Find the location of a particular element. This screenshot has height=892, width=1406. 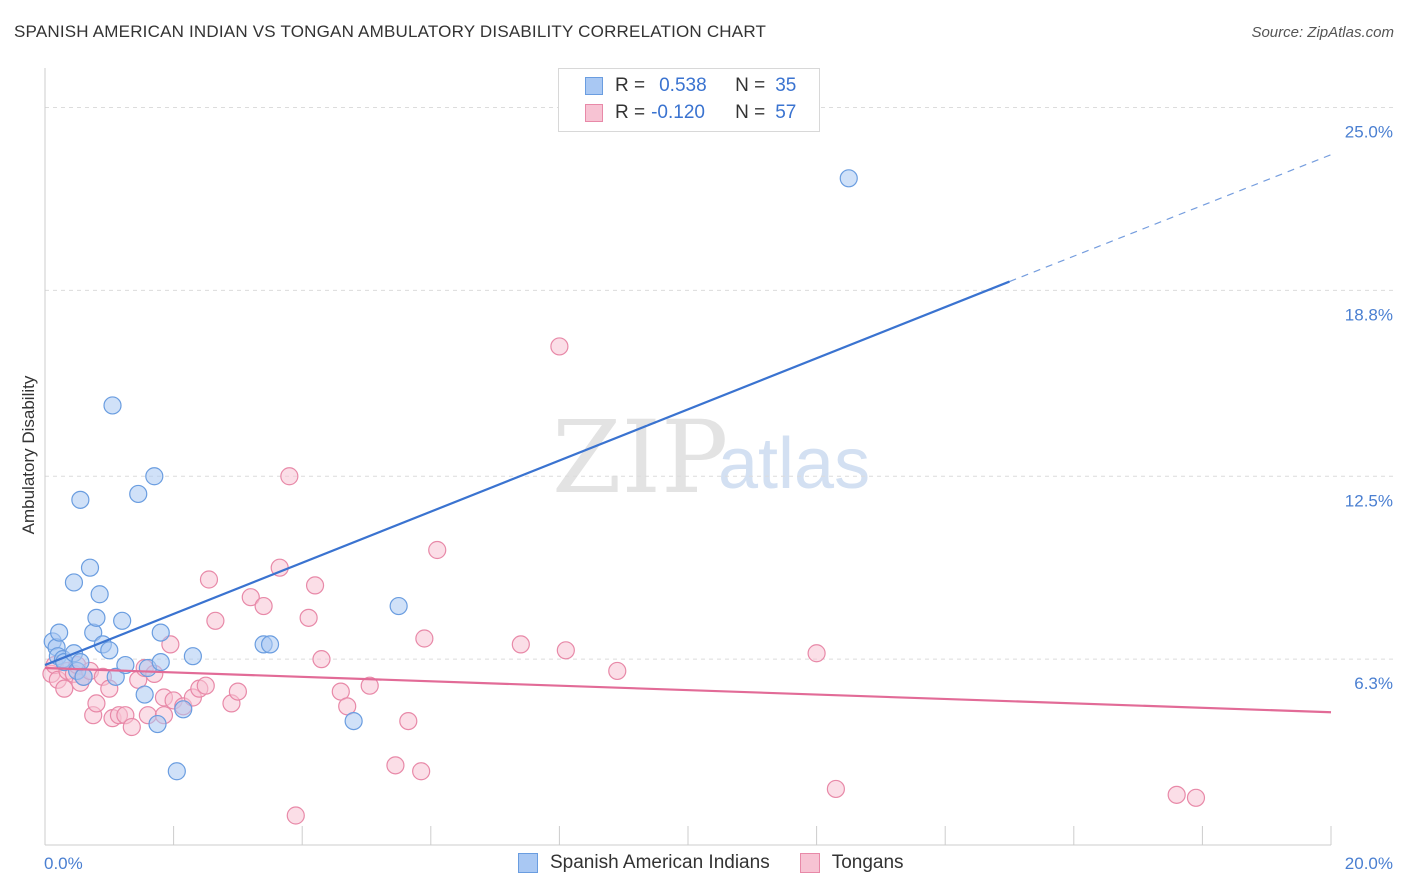

legend-item-spanish-american-indians: Spanish American Indians is located at coordinates (644, 863).